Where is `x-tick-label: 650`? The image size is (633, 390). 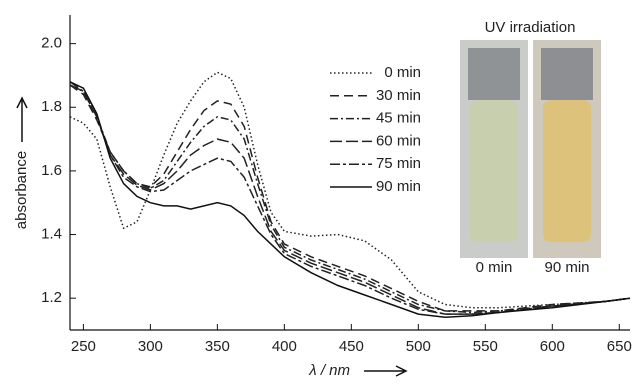
x-tick-label: 650 is located at coordinates (619, 346).